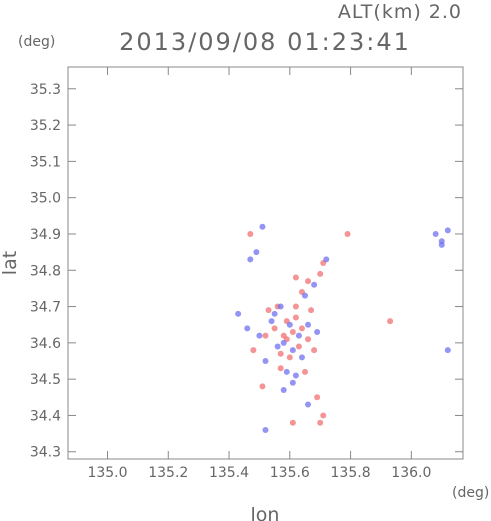  Describe the element at coordinates (470, 493) in the screenshot. I see `x-unit-label: (deg)` at that location.